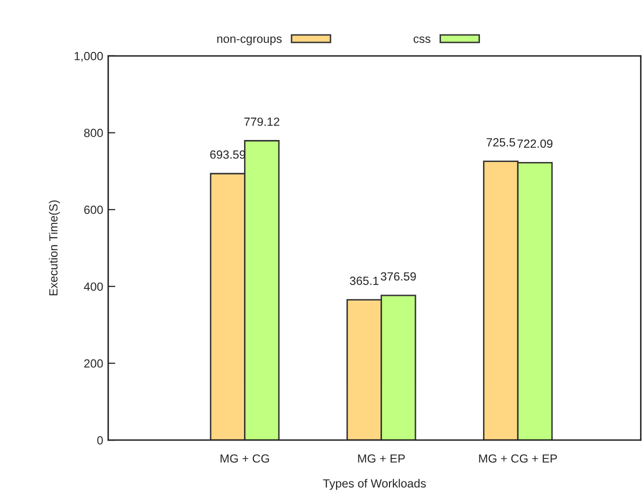 Image resolution: width=644 pixels, height=499 pixels. I want to click on y-tick-label: 600, so click(93, 210).